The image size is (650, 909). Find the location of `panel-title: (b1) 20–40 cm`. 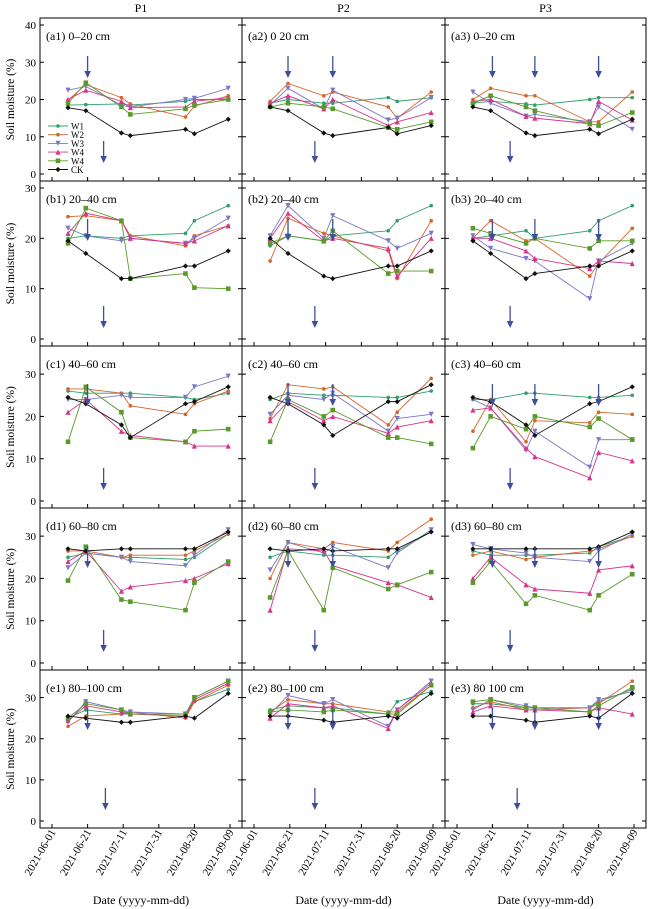

panel-title: (b1) 20–40 cm is located at coordinates (81, 199).